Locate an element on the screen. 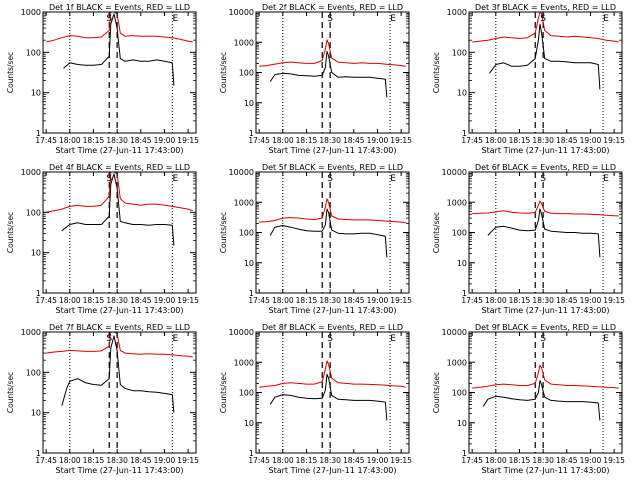 This screenshot has width=640, height=480. start-marker-label: S is located at coordinates (543, 19).